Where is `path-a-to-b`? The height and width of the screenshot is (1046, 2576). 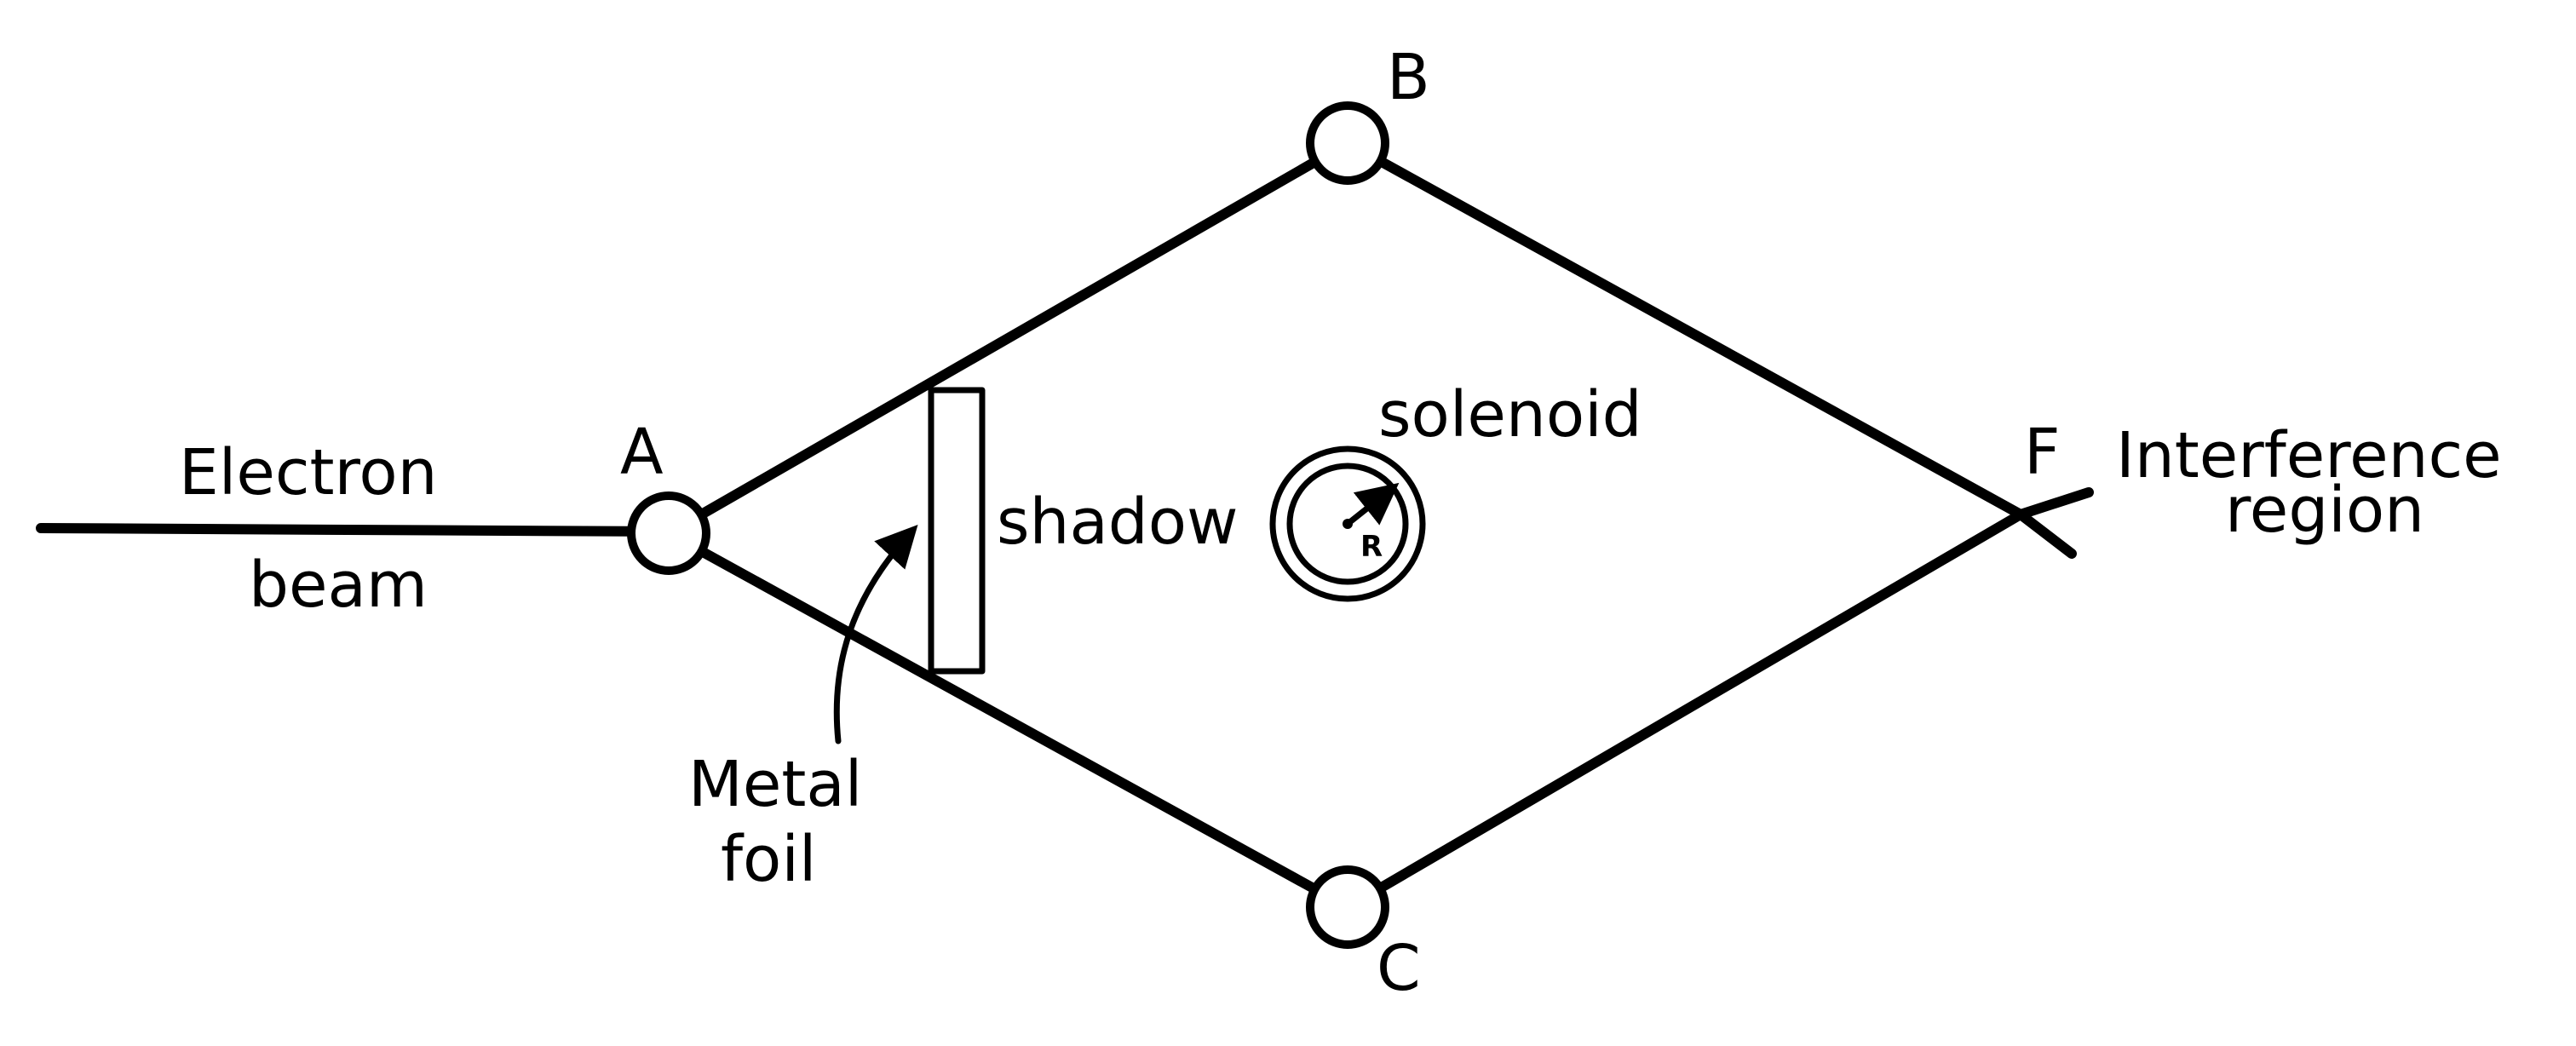 path-a-to-b is located at coordinates (1009, 338).